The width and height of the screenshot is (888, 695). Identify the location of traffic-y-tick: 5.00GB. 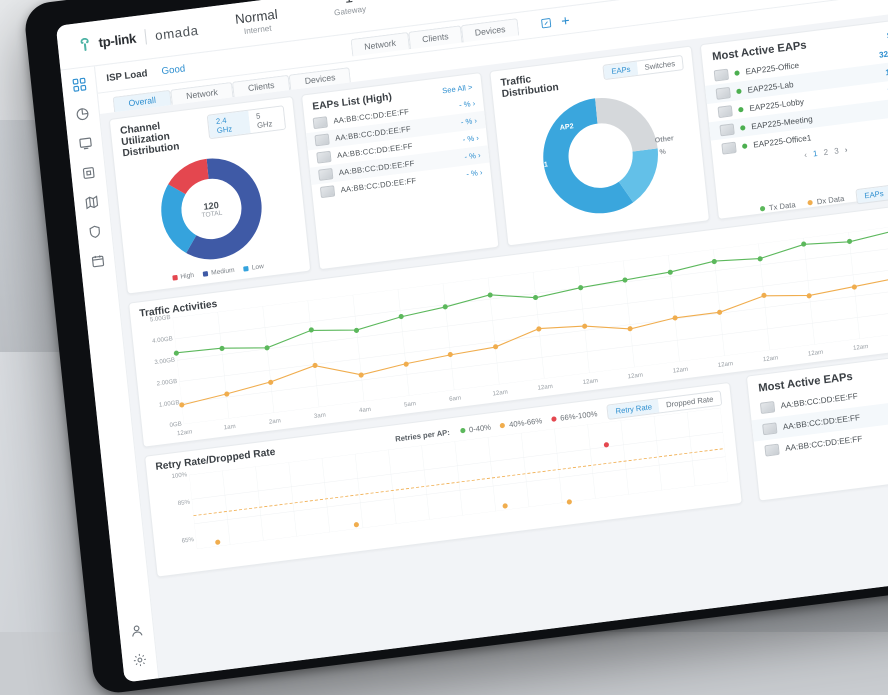
(160, 319).